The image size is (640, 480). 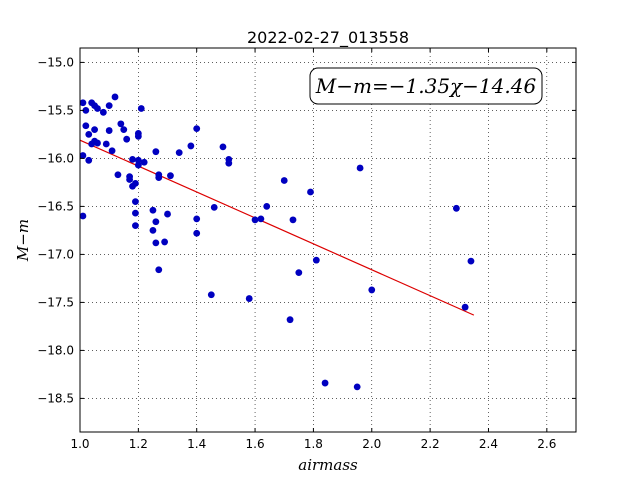 I want to click on y-tick-label: −16.5, so click(x=55, y=206).